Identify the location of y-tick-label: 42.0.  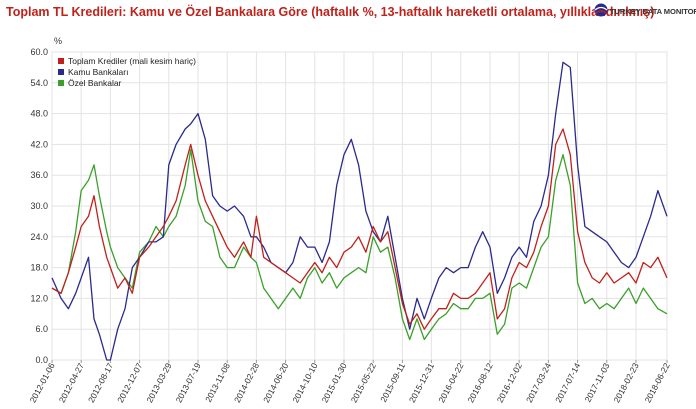
(39, 144).